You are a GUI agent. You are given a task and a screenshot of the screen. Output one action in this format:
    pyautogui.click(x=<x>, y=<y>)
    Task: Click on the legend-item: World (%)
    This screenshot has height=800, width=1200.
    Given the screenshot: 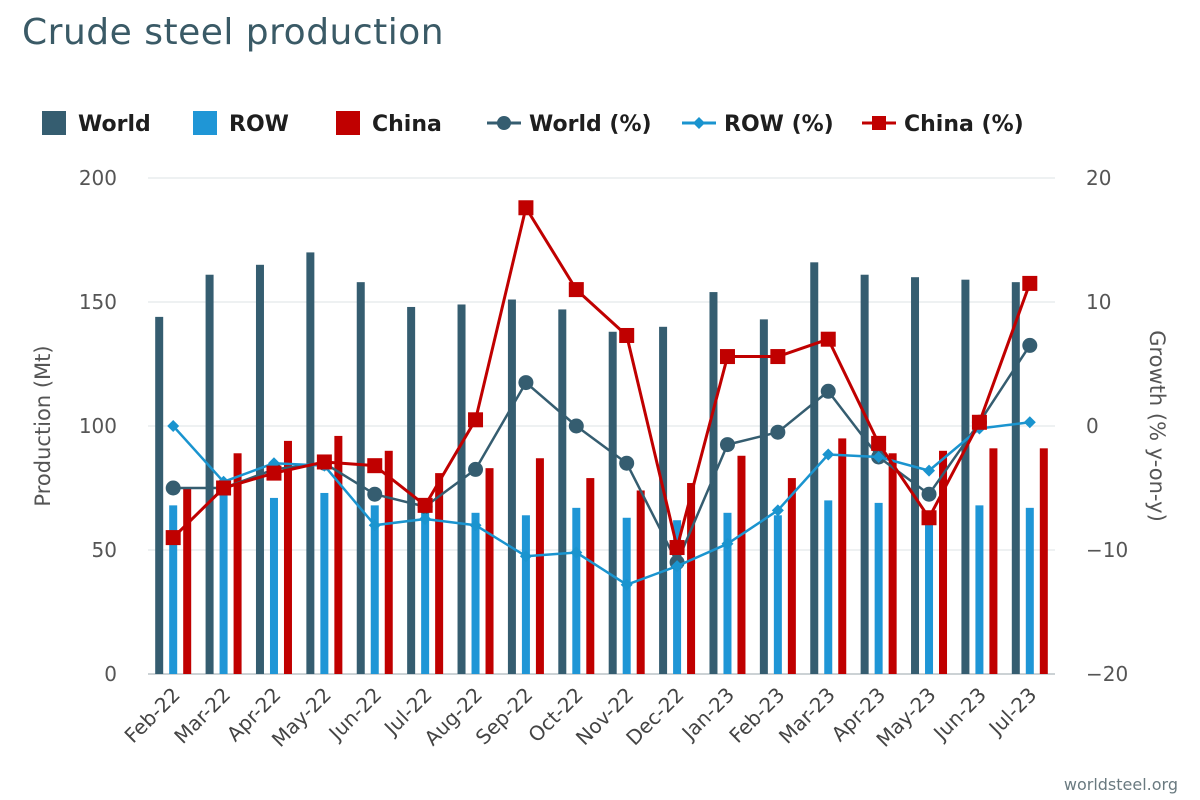 What is the action you would take?
    pyautogui.click(x=569, y=124)
    